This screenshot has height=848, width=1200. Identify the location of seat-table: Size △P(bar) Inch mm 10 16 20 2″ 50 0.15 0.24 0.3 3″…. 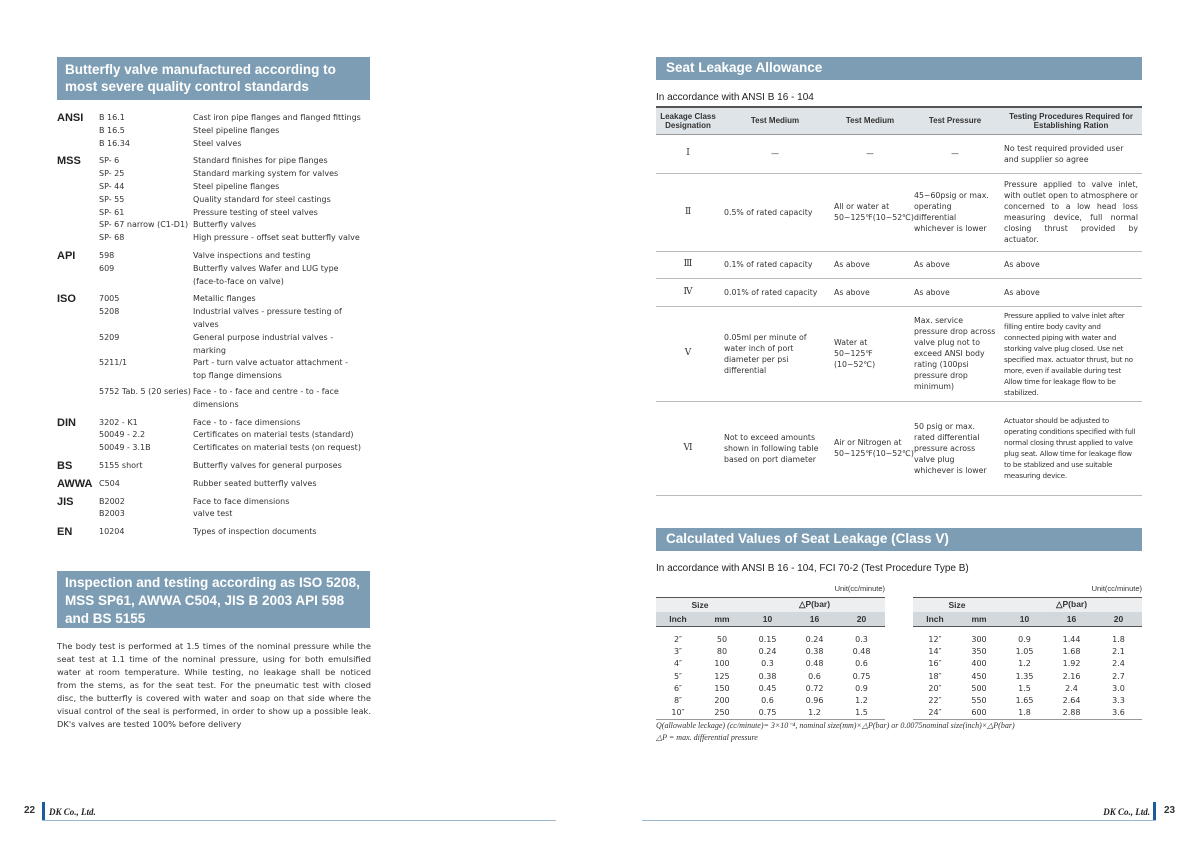
(771, 658).